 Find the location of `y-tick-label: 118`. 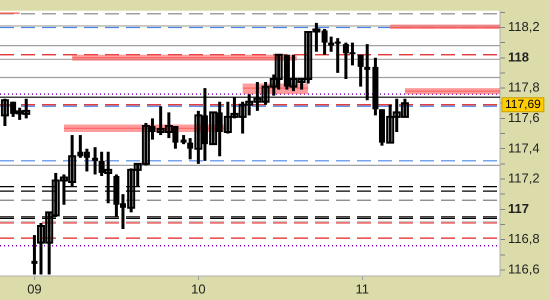

y-tick-label: 118 is located at coordinates (518, 56).